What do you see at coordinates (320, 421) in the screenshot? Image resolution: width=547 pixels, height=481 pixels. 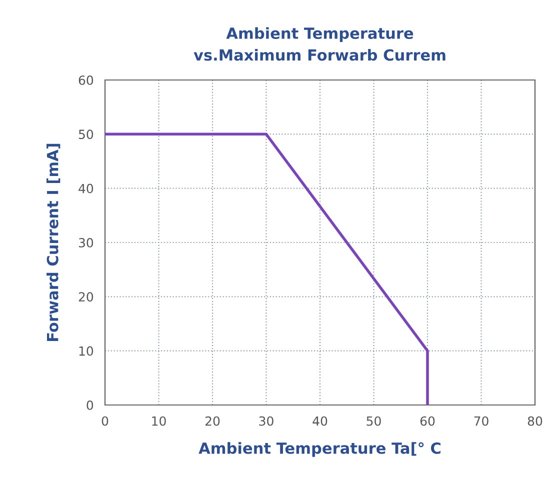 I see `x-tick-label: 40` at bounding box center [320, 421].